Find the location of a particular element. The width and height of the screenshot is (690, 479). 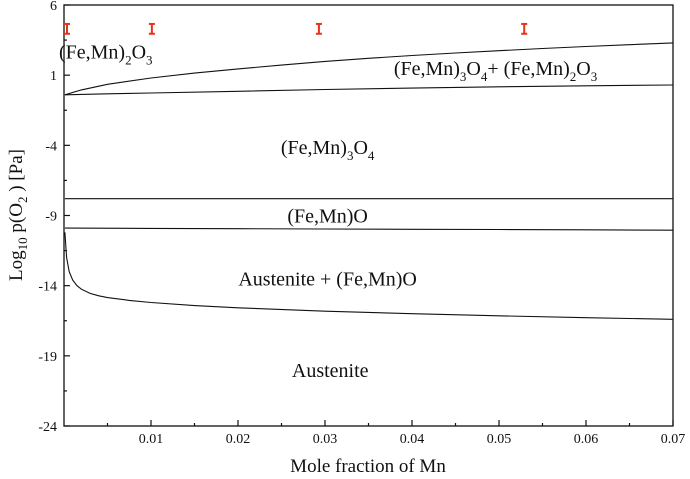

y-tick-label: -19 is located at coordinates (47, 357).